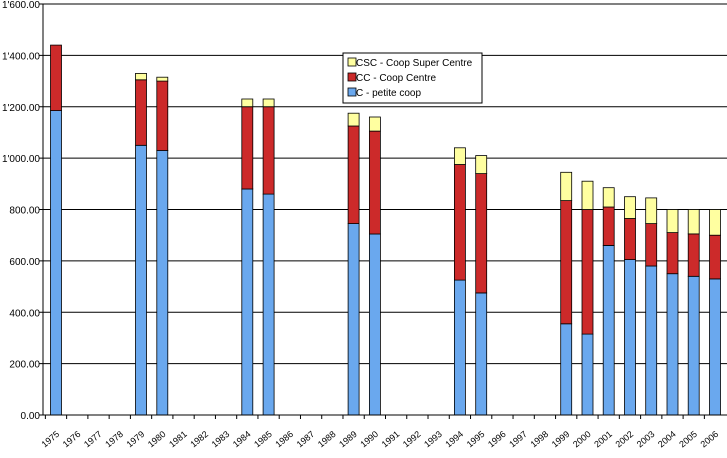 The width and height of the screenshot is (727, 458). What do you see at coordinates (388, 93) in the screenshot?
I see `legend-label: C - petite coop` at bounding box center [388, 93].